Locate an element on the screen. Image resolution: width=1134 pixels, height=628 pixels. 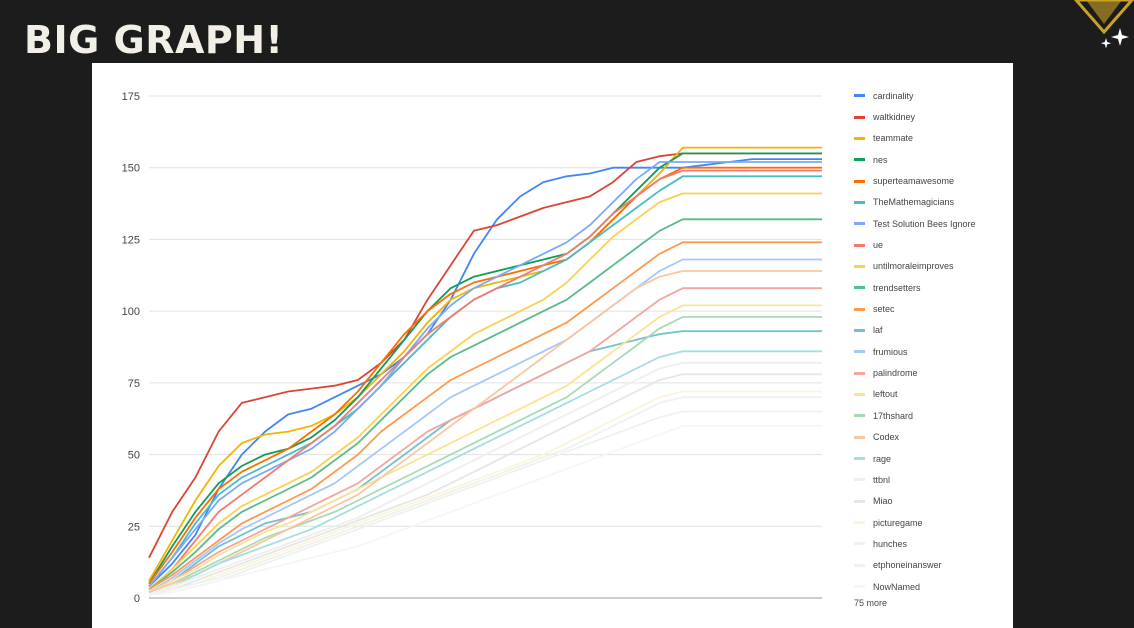
legend-more-link: 75 more is located at coordinates (871, 603).